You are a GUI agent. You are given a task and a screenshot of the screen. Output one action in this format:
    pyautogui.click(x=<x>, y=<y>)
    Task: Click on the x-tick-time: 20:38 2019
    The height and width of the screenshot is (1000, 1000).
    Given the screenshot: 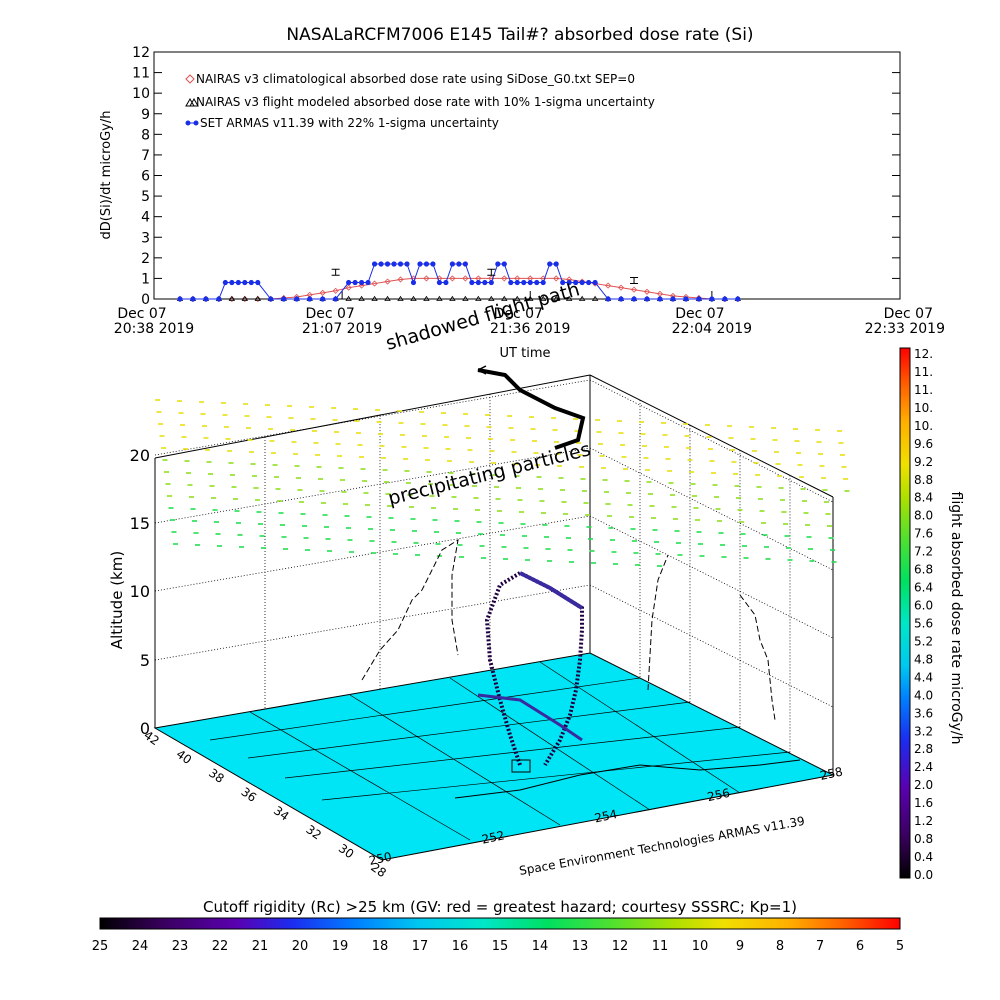 What is the action you would take?
    pyautogui.click(x=154, y=329)
    